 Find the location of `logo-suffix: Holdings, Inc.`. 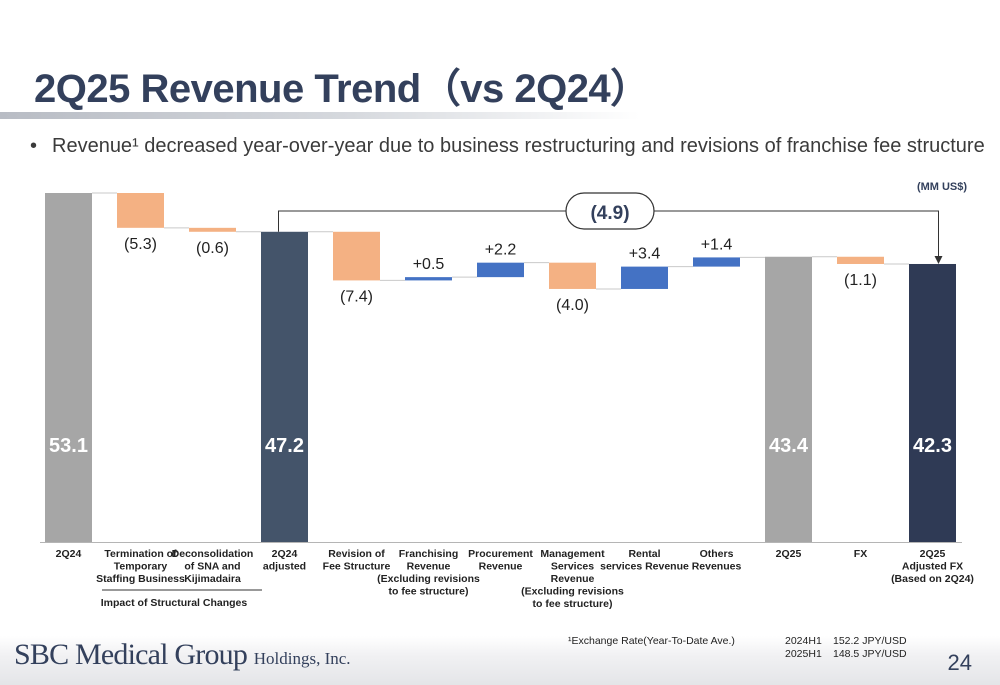

logo-suffix: Holdings, Inc. is located at coordinates (302, 658).